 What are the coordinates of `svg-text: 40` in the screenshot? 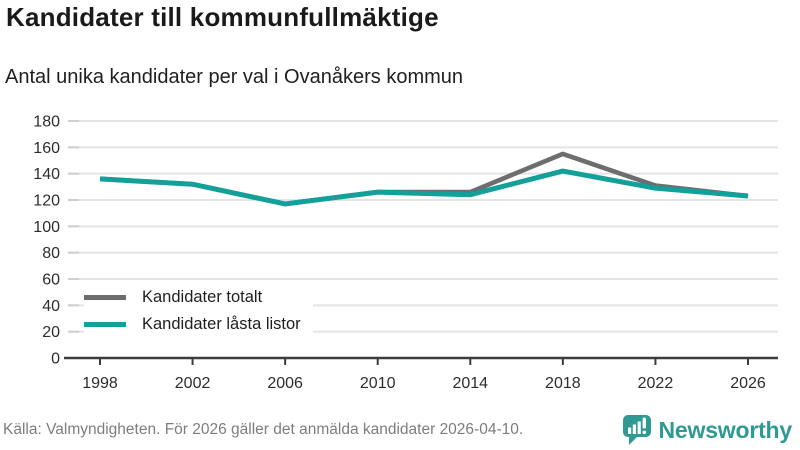 It's located at (51, 306).